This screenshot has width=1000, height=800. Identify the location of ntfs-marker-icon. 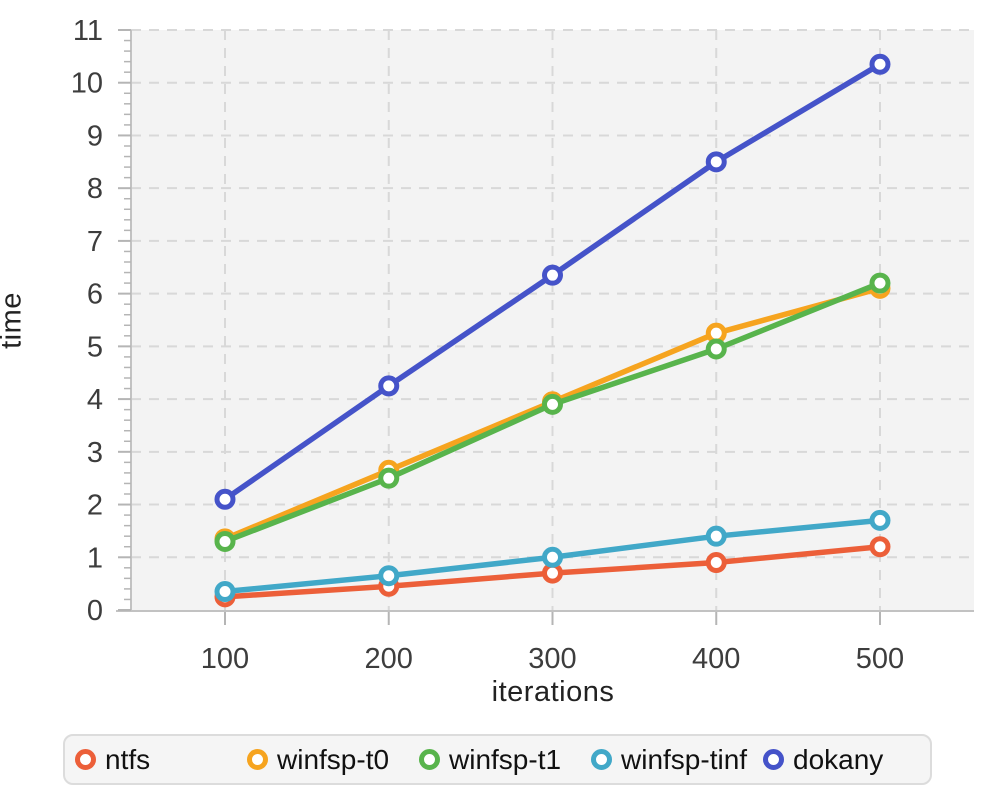
(85, 759).